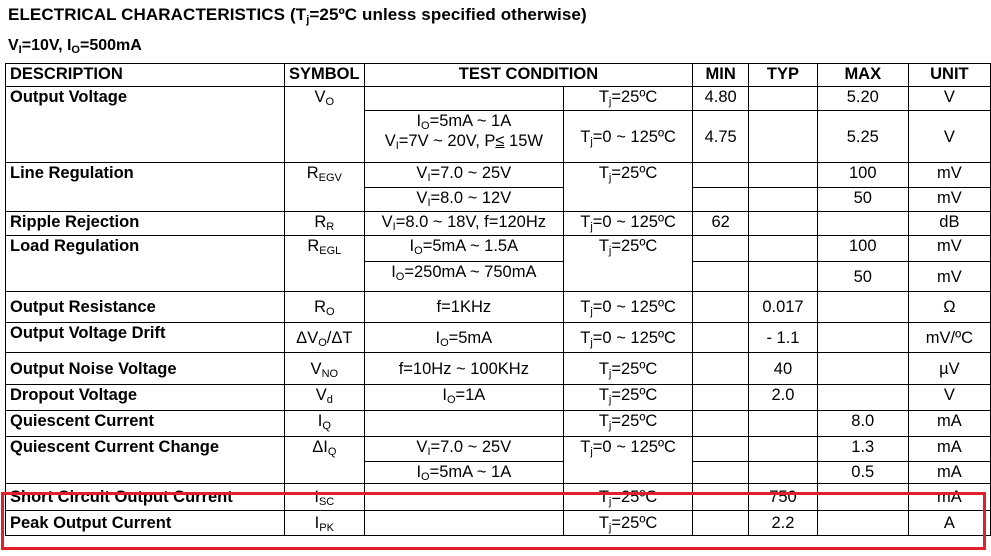 The width and height of the screenshot is (991, 556). I want to click on row-symbol: IQ, so click(324, 423).